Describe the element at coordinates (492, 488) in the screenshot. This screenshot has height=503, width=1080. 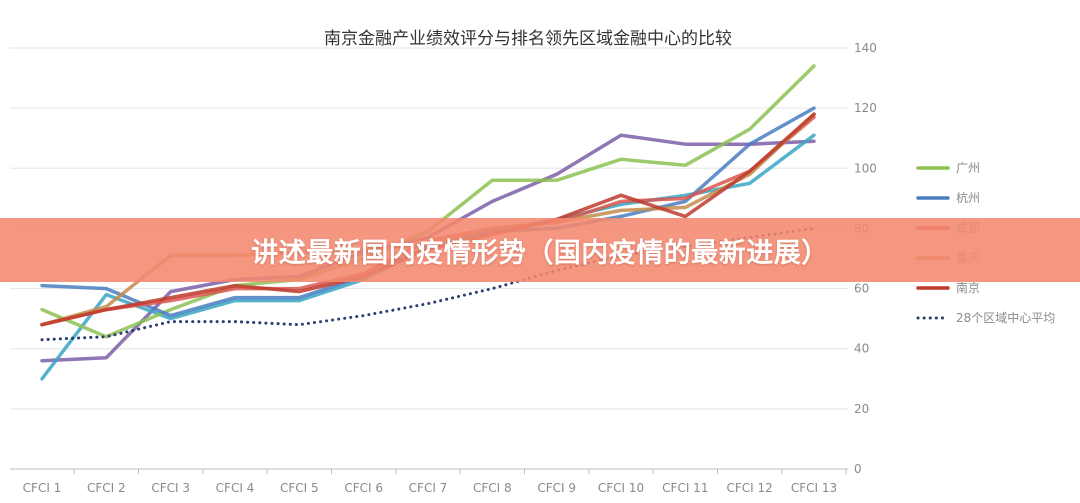
I see `x-tick-label: CFCI 8` at that location.